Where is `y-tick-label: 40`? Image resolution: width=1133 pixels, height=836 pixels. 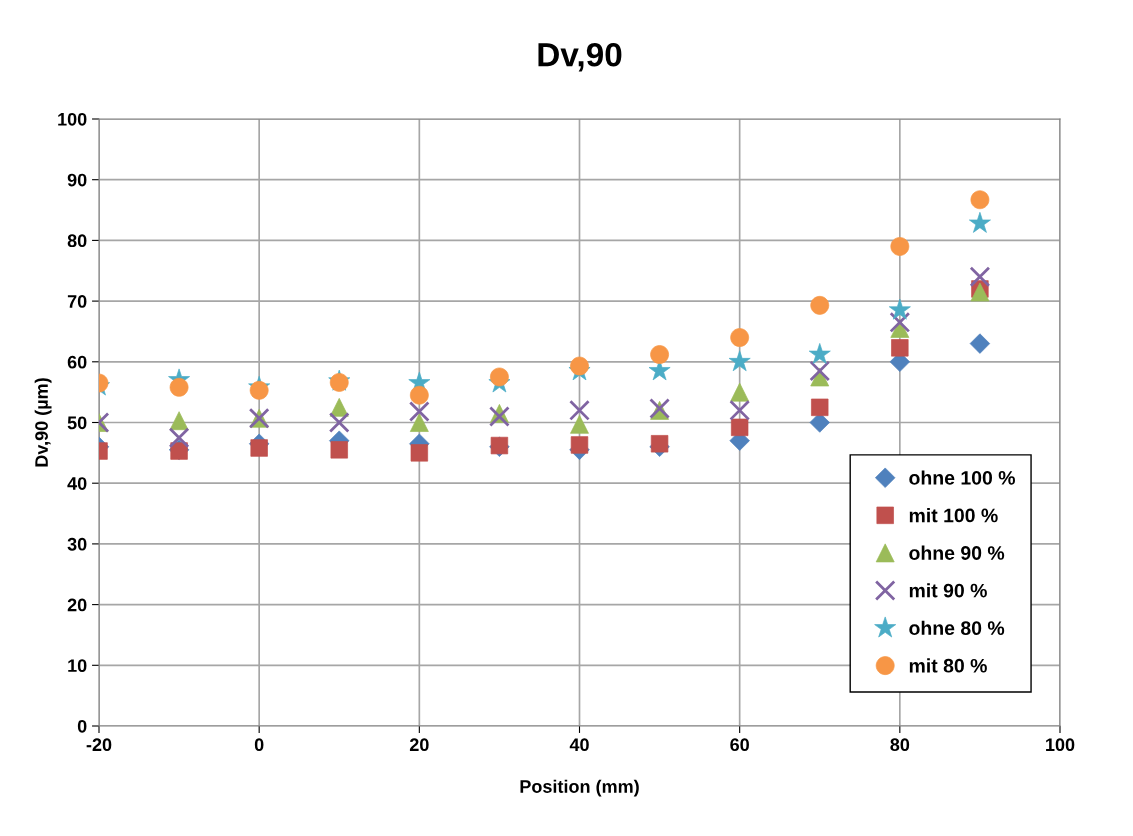 y-tick-label: 40 is located at coordinates (77, 483).